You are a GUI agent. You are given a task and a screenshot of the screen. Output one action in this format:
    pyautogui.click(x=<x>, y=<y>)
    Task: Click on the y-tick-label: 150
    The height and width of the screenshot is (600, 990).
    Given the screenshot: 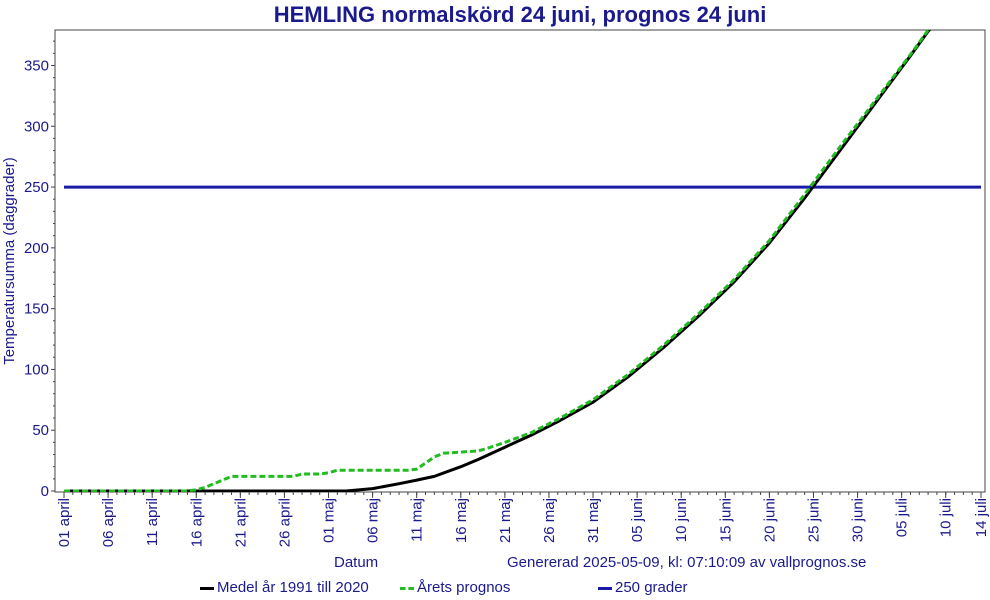 What is the action you would take?
    pyautogui.click(x=36, y=309)
    